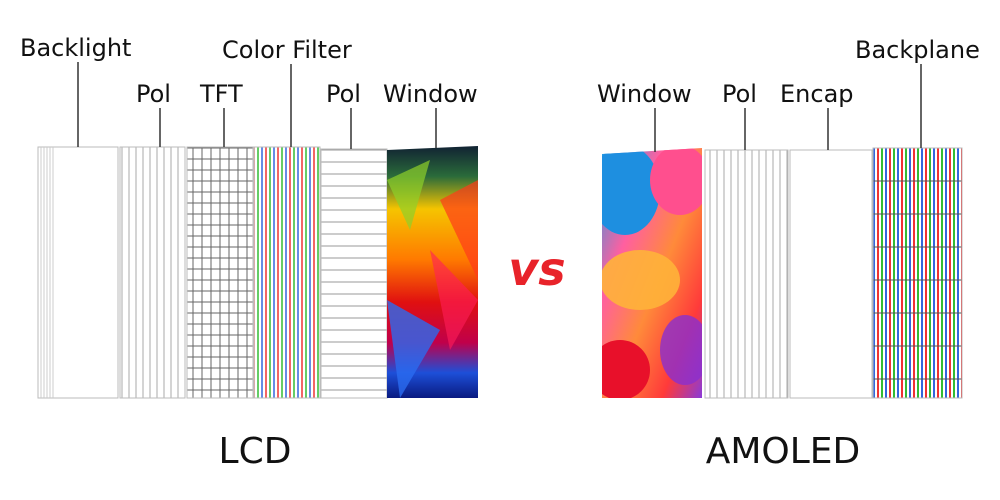 Image resolution: width=1000 pixels, height=500 pixels. I want to click on layer-label: TFT, so click(221, 94).